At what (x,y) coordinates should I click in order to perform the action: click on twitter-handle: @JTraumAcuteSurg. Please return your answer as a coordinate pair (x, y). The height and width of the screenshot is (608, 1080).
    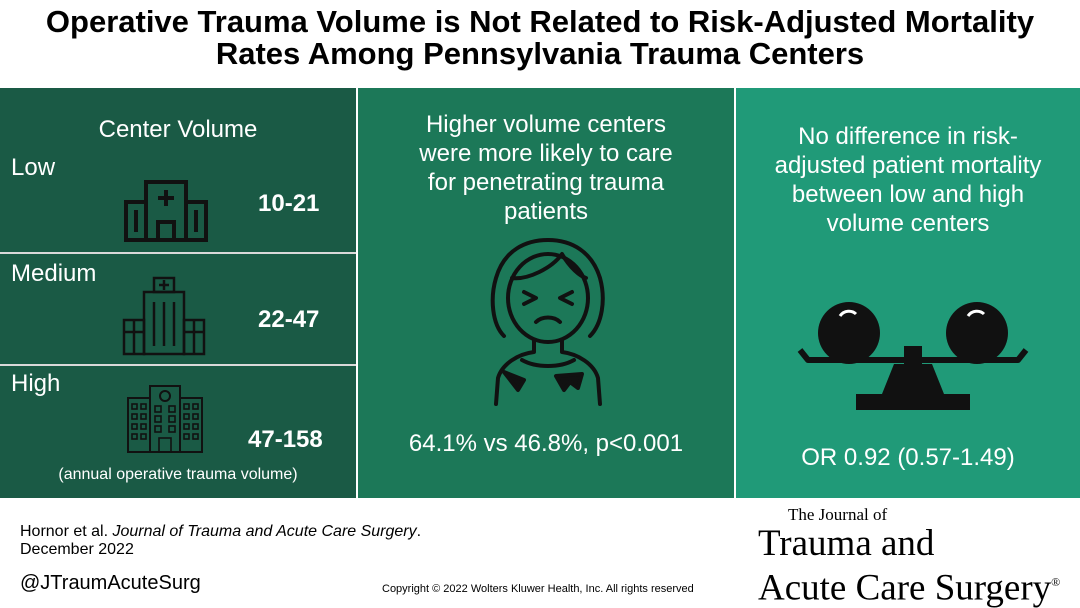
    Looking at the image, I should click on (110, 583).